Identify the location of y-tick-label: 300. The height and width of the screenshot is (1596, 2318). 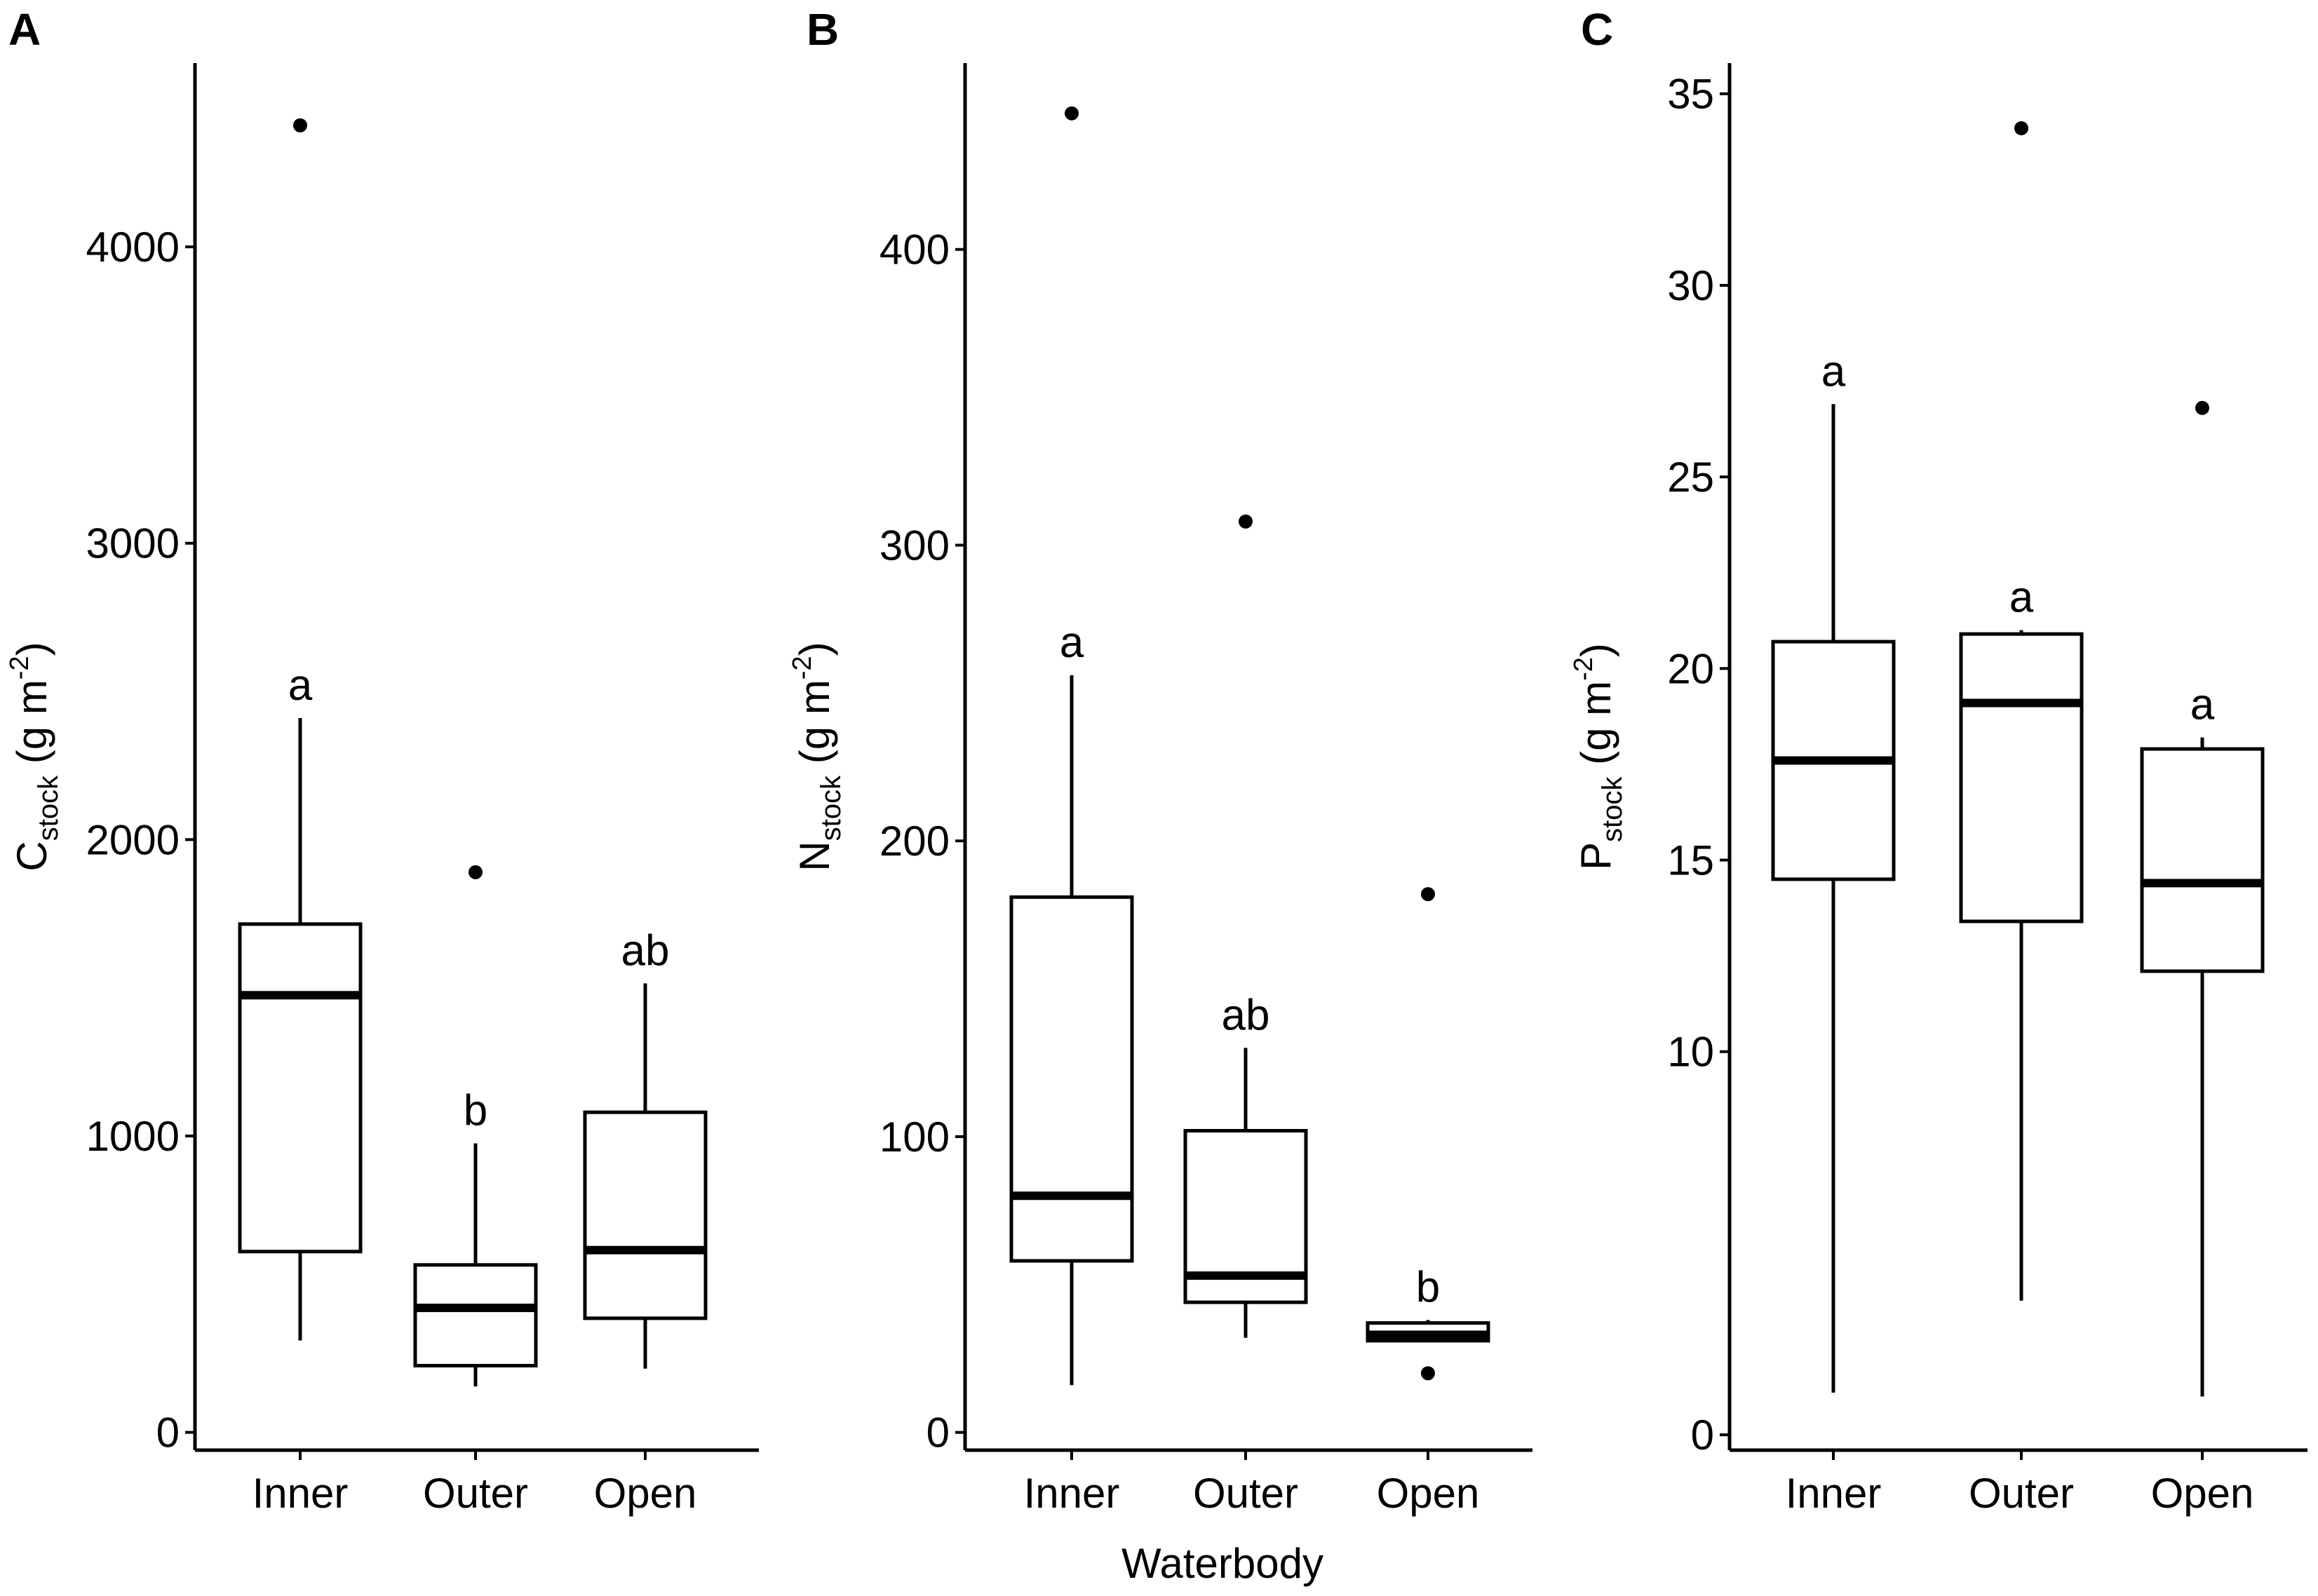
(915, 546).